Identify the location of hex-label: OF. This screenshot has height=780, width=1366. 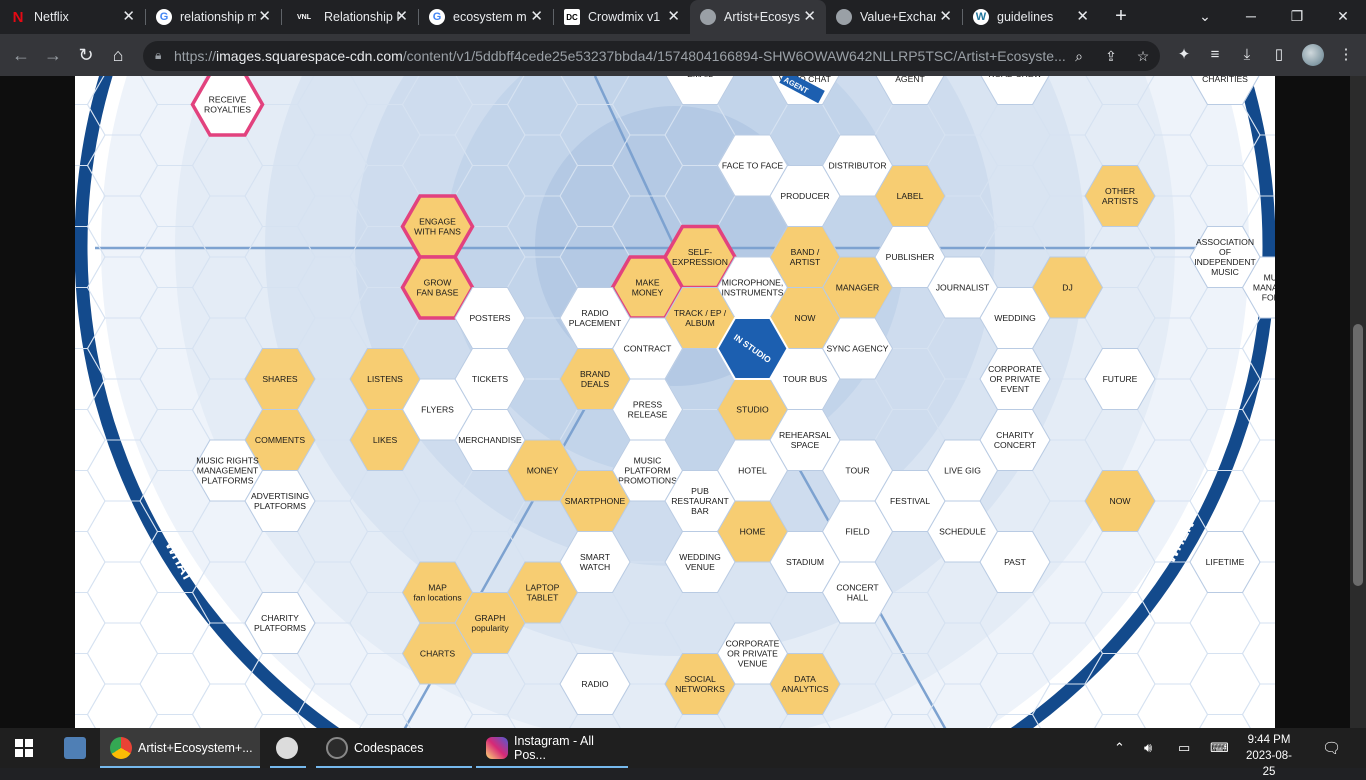
(1225, 252).